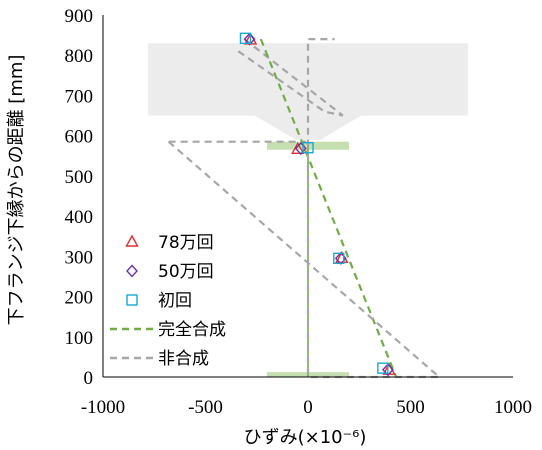 The width and height of the screenshot is (542, 450). Describe the element at coordinates (79, 56) in the screenshot. I see `y-tick-label-8: 800` at that location.